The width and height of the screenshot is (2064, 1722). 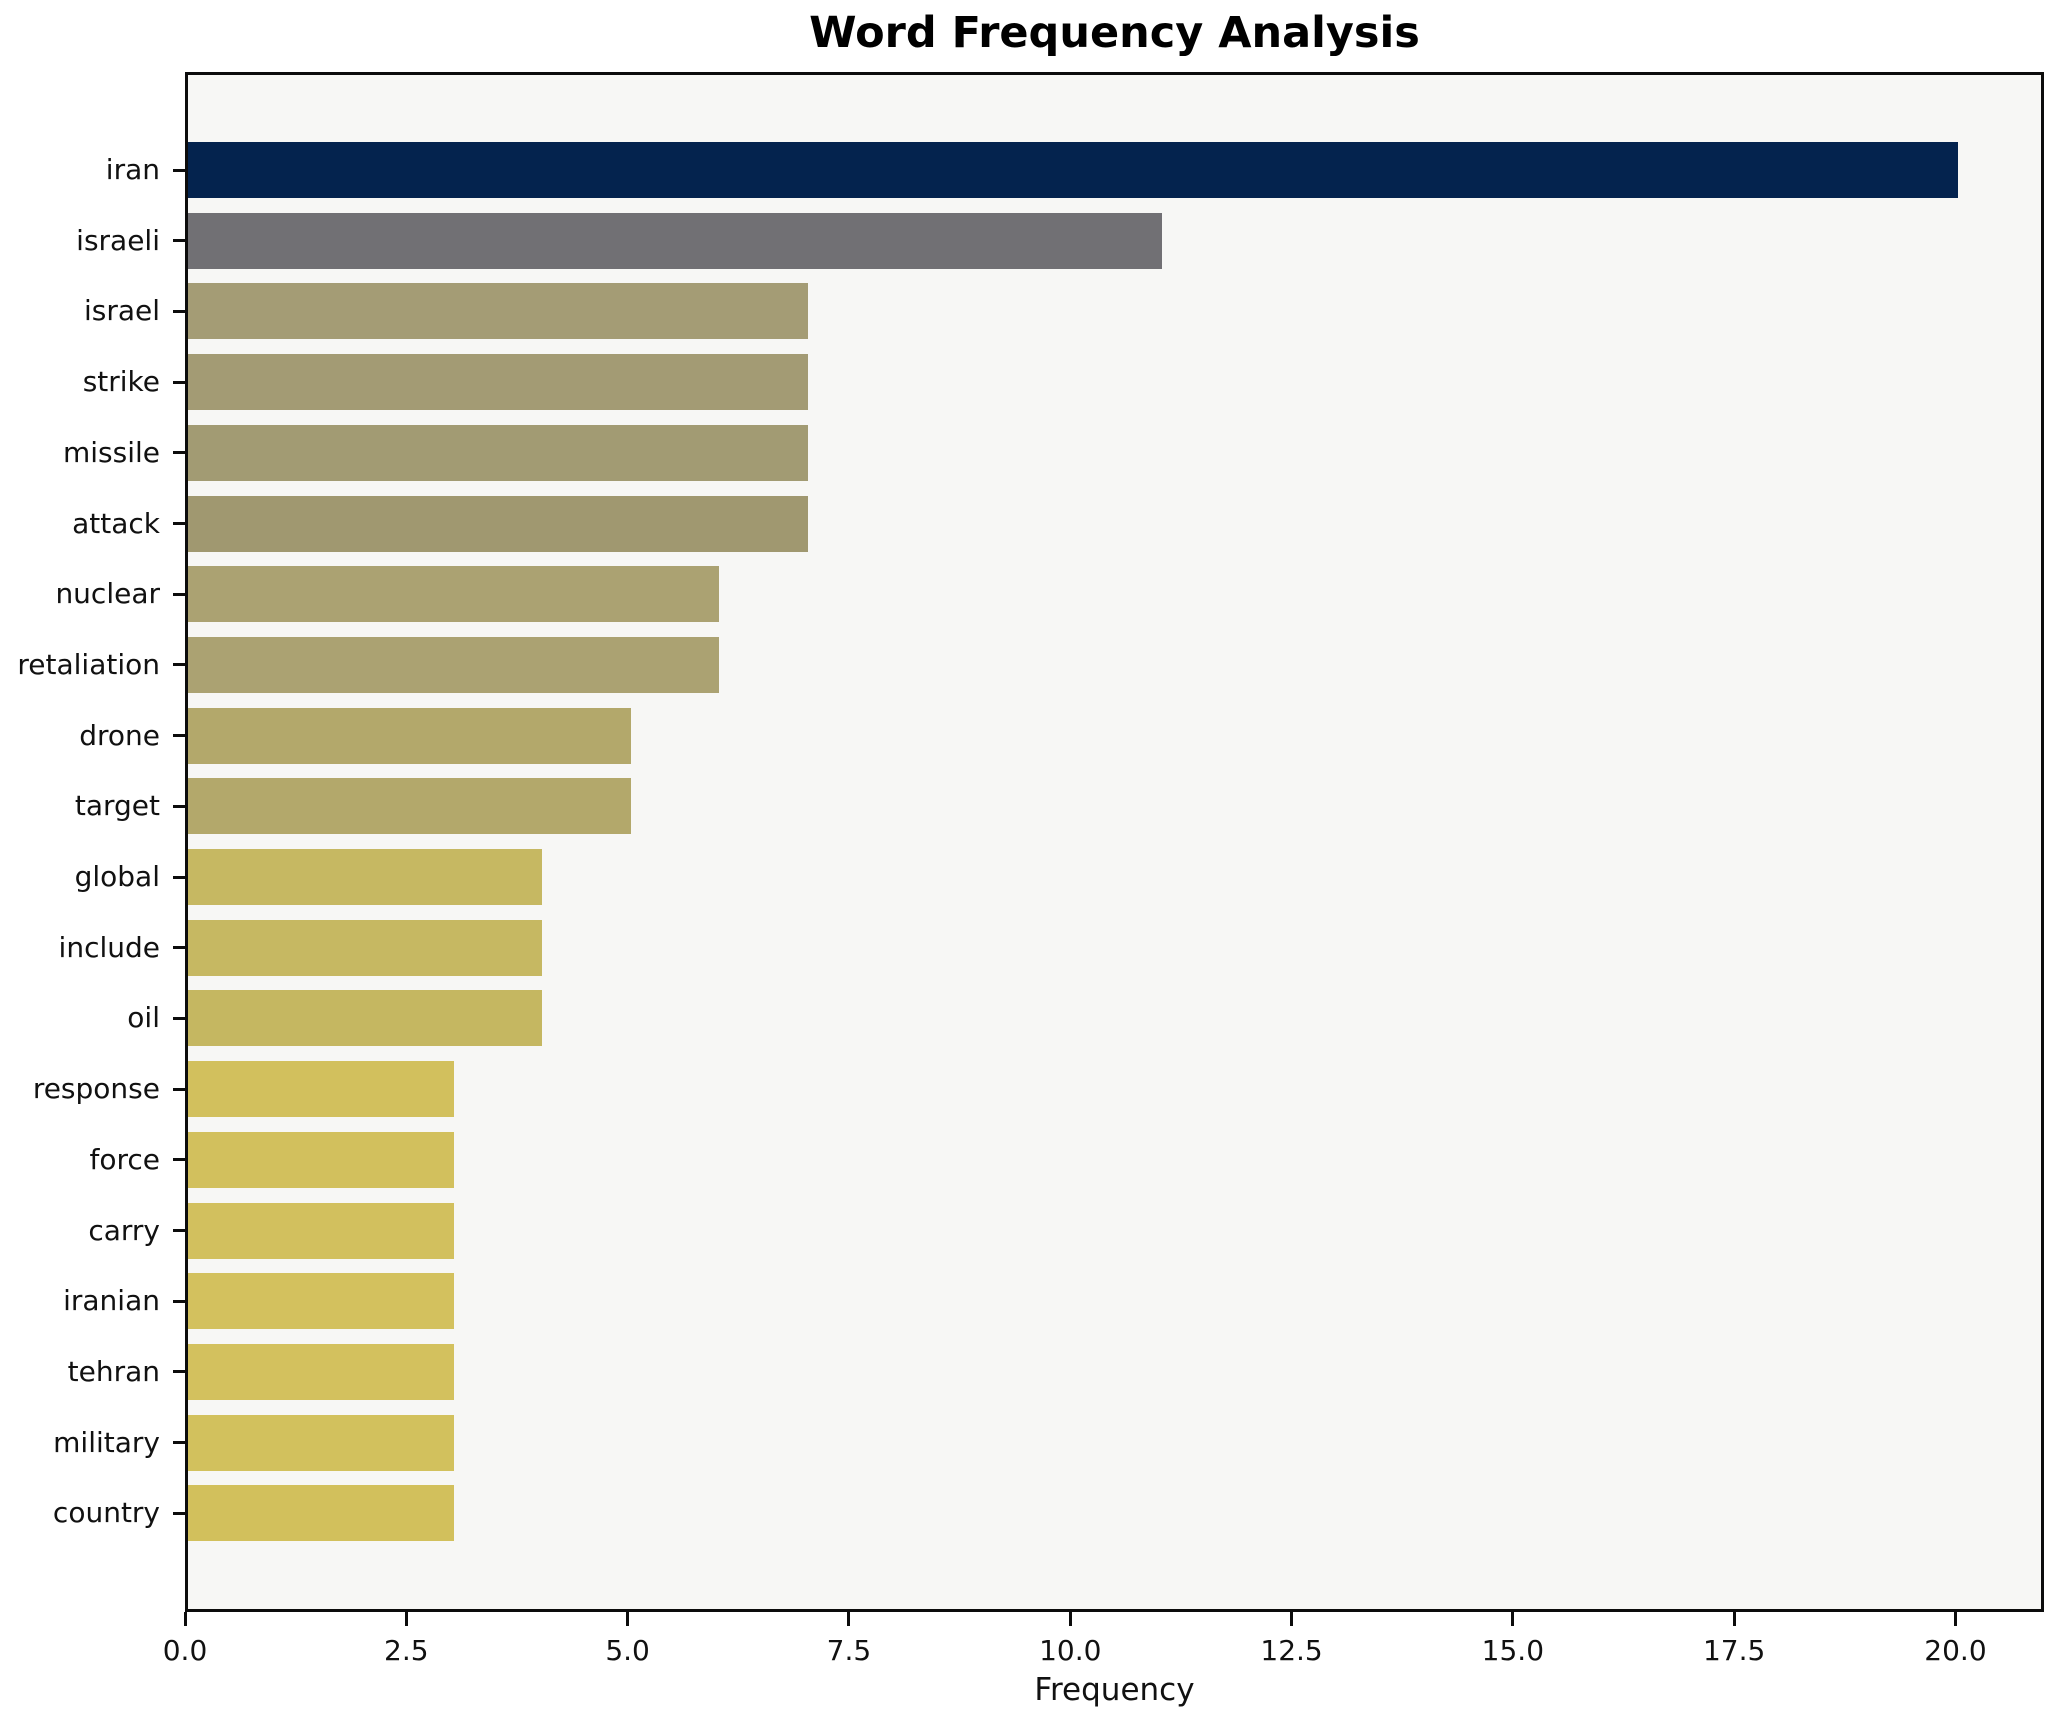 What do you see at coordinates (179, 948) in the screenshot?
I see `ytick-mark-include` at bounding box center [179, 948].